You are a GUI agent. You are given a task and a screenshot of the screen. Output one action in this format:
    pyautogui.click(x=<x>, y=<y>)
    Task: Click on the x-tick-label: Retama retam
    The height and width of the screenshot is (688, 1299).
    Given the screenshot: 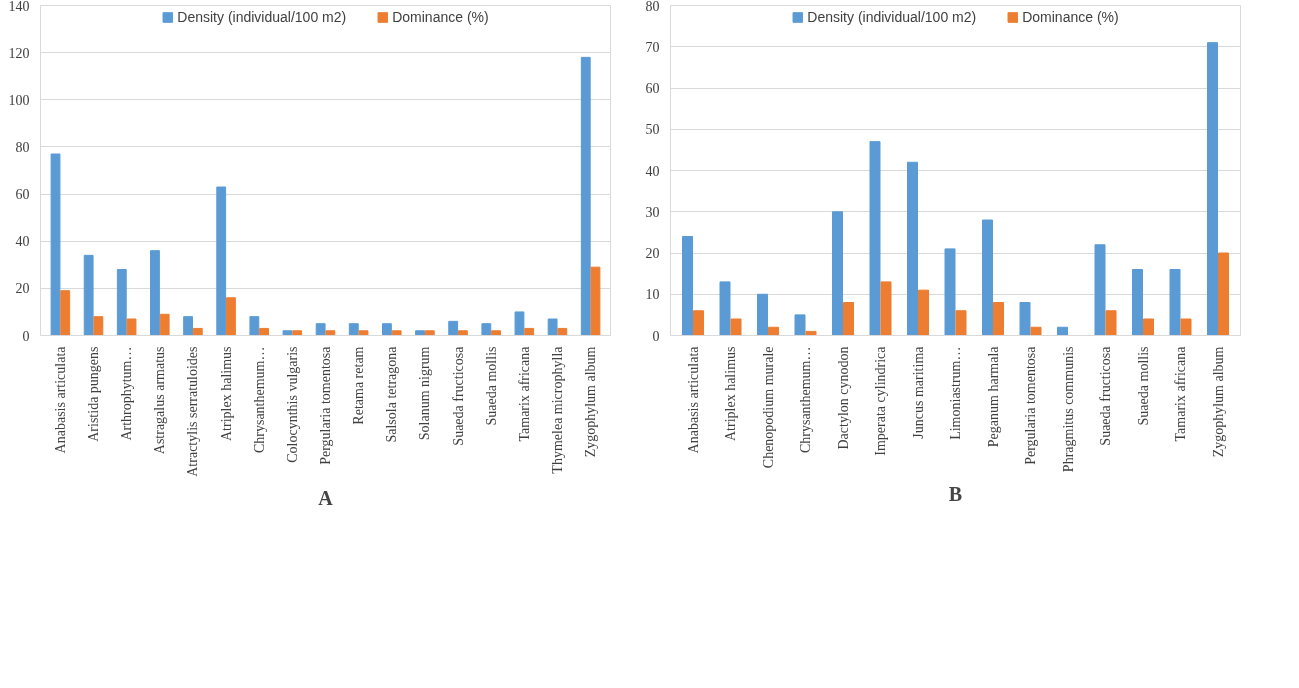 What is the action you would take?
    pyautogui.click(x=359, y=385)
    